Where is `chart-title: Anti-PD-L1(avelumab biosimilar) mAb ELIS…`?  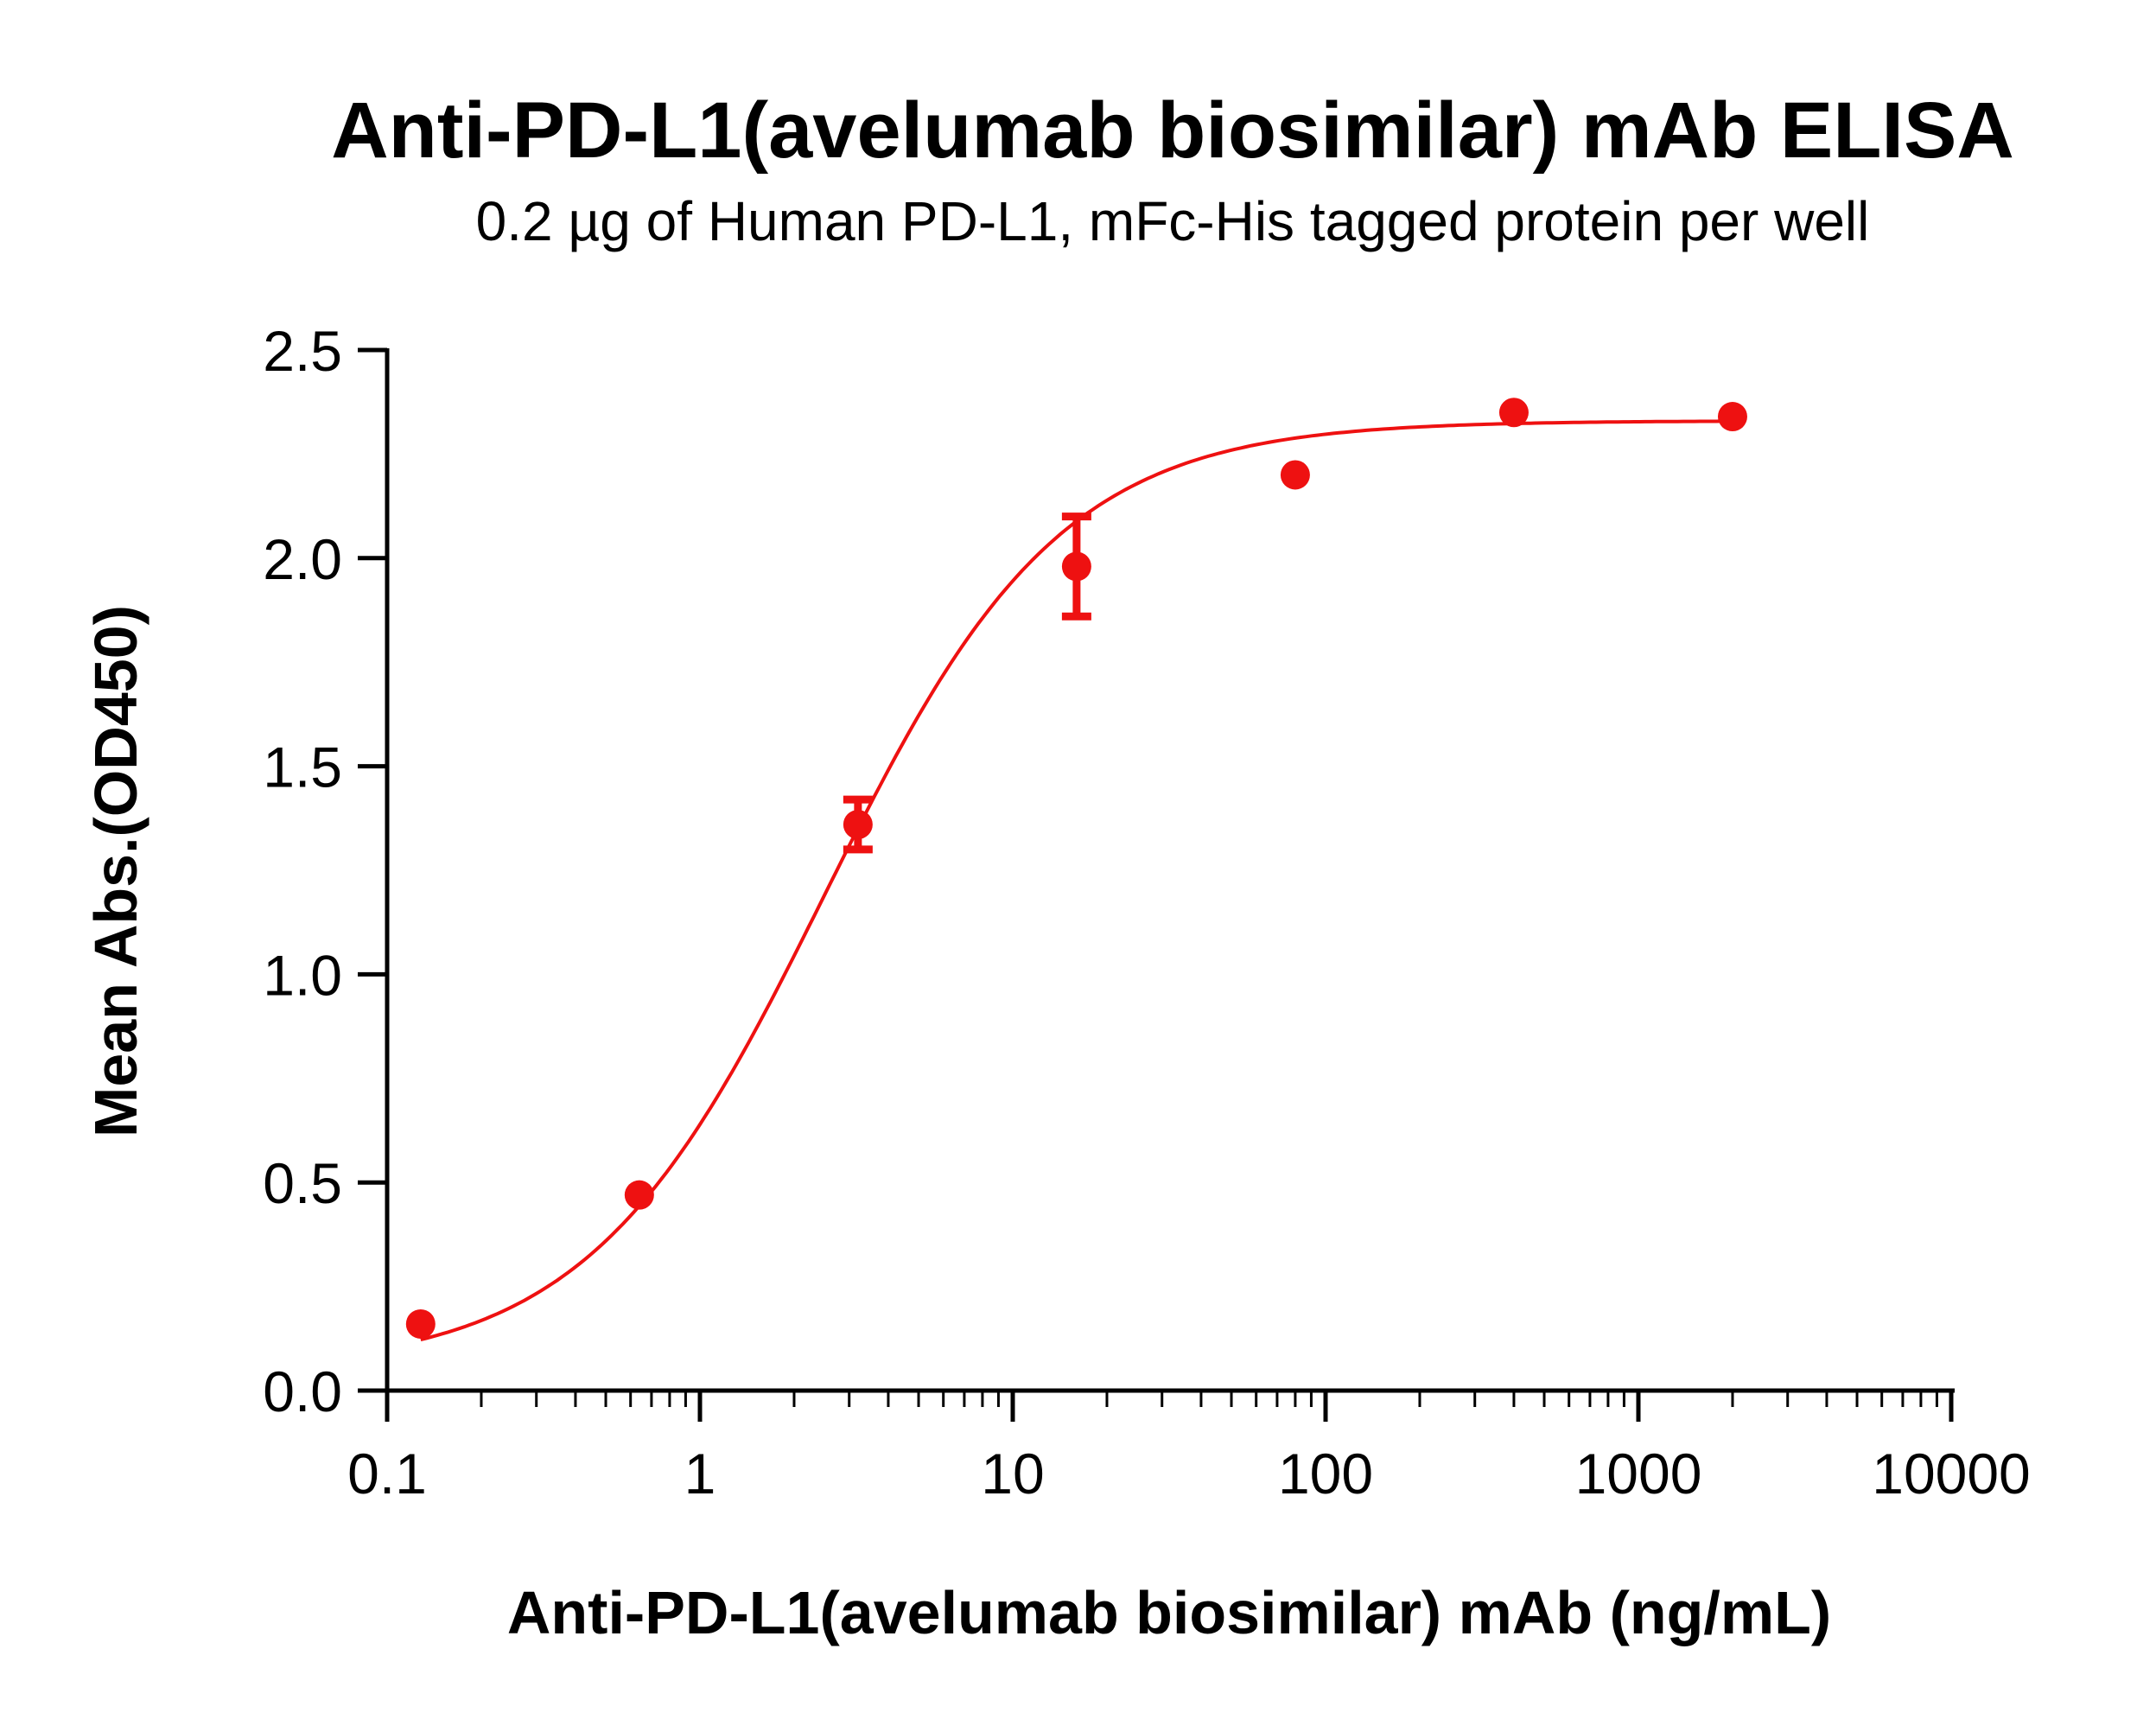
chart-title: Anti-PD-L1(avelumab biosimilar) mAb ELIS… is located at coordinates (1172, 131).